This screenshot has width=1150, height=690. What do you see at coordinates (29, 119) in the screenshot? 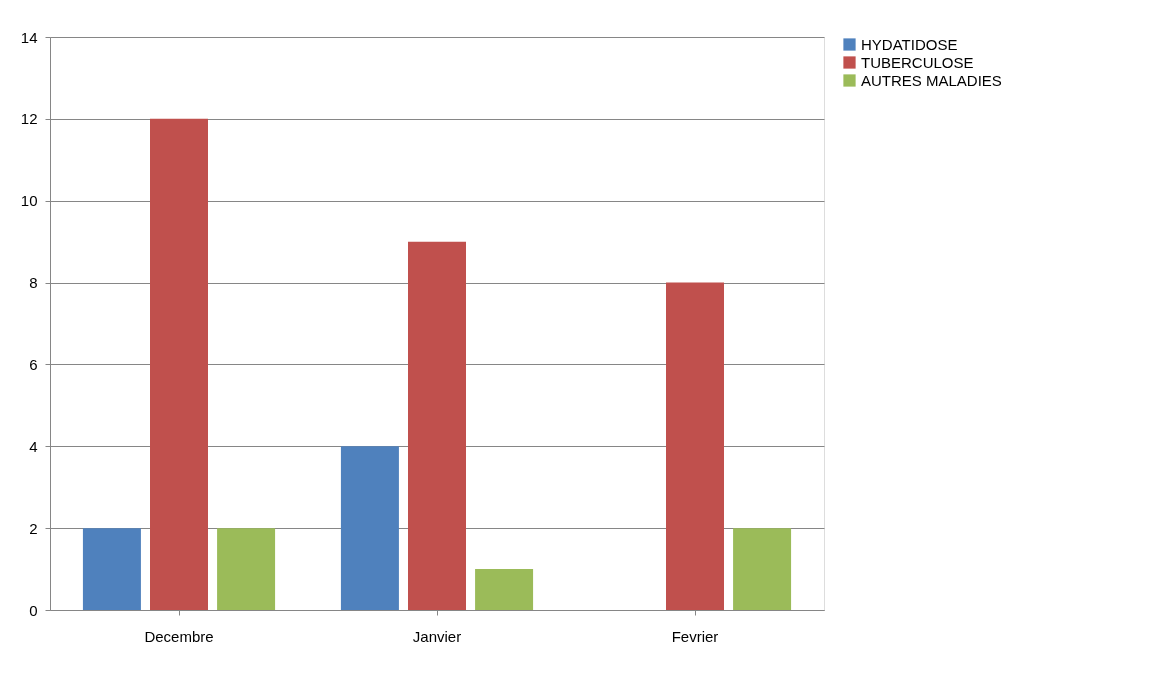
I see `y-tick-label: 12` at bounding box center [29, 119].